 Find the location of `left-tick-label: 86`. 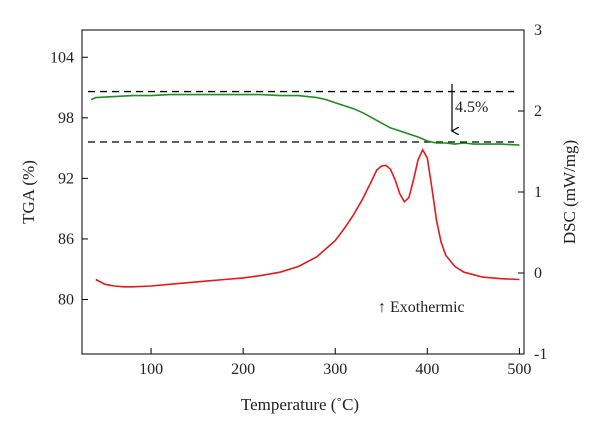

left-tick-label: 86 is located at coordinates (66, 239).